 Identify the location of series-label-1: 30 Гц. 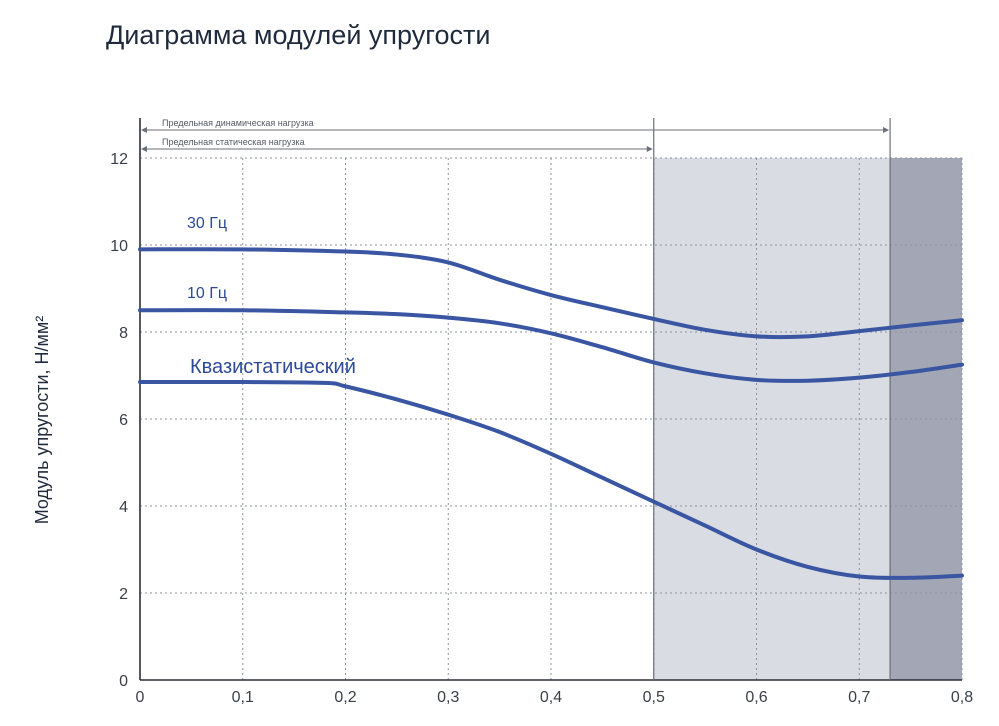
(207, 223).